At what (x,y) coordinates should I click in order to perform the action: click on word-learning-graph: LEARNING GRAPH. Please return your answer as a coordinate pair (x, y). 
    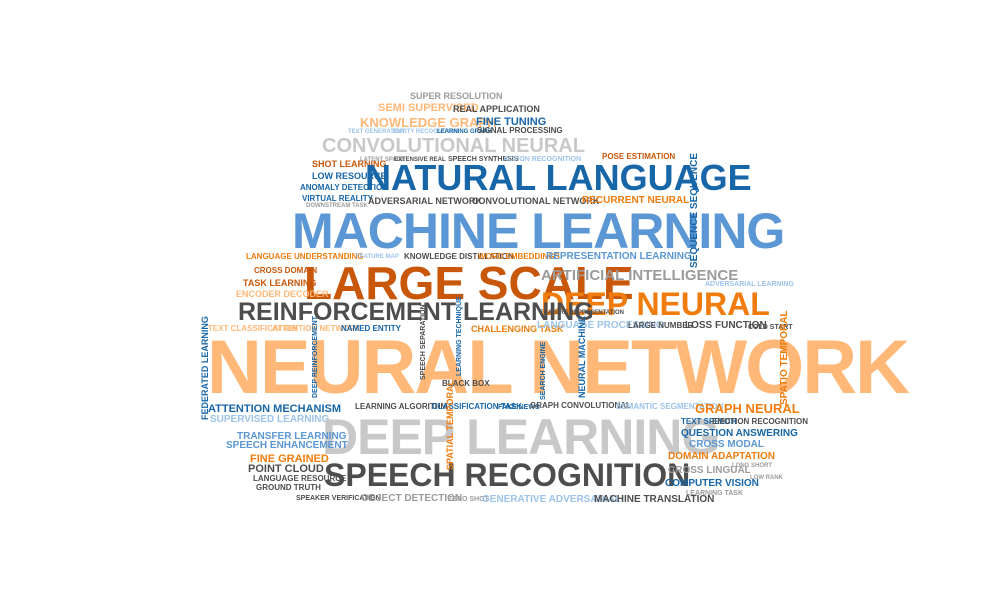
    Looking at the image, I should click on (464, 132).